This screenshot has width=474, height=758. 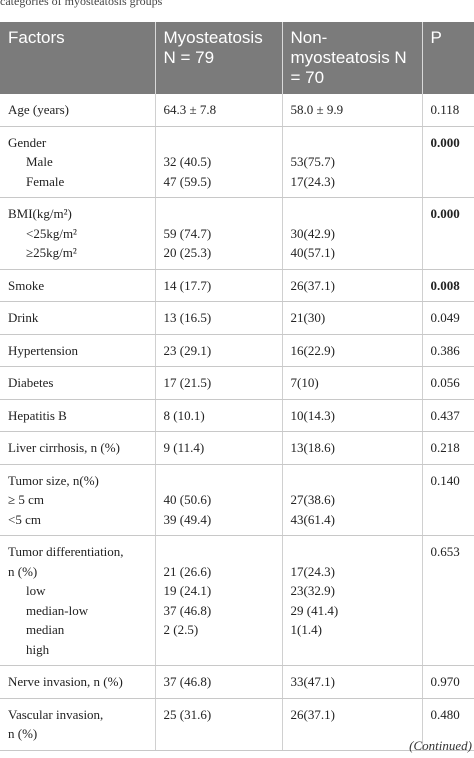 What do you see at coordinates (352, 415) in the screenshot?
I see `non-value: 10(14.3)` at bounding box center [352, 415].